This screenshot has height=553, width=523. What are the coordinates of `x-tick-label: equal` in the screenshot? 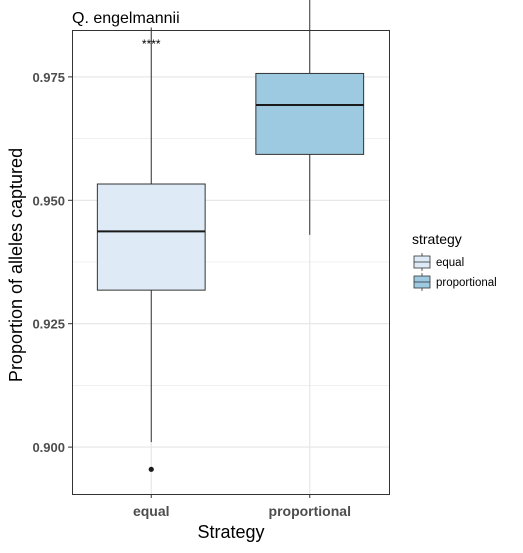 It's located at (151, 511).